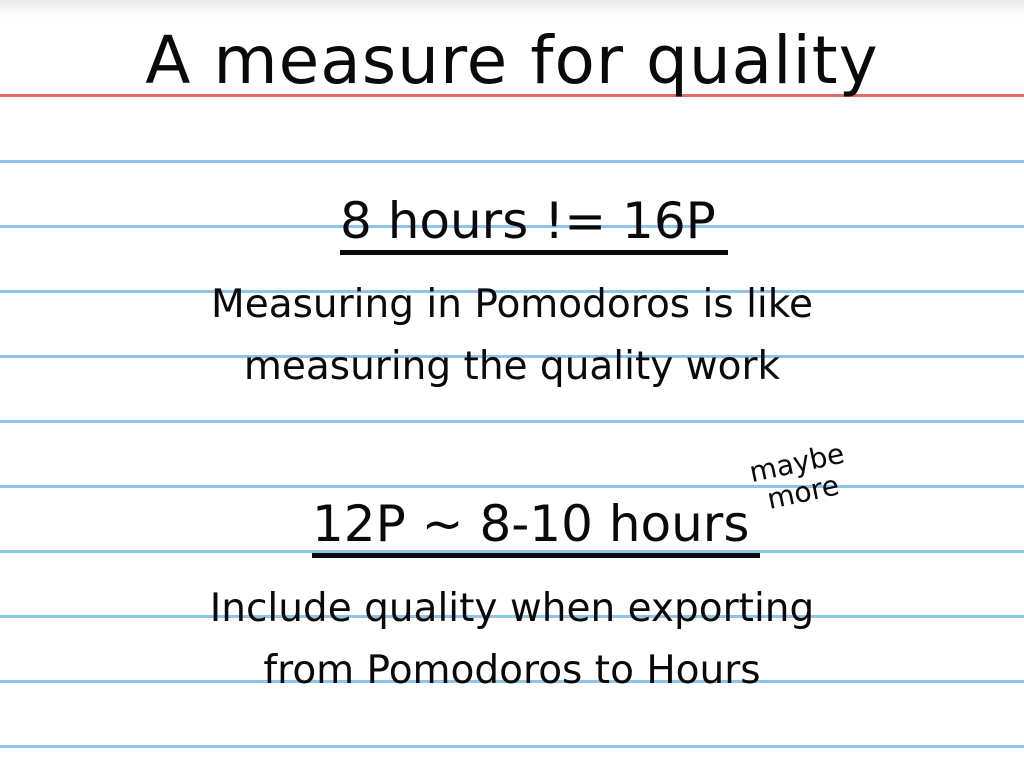  I want to click on slide-title: A measure for quality, so click(512, 60).